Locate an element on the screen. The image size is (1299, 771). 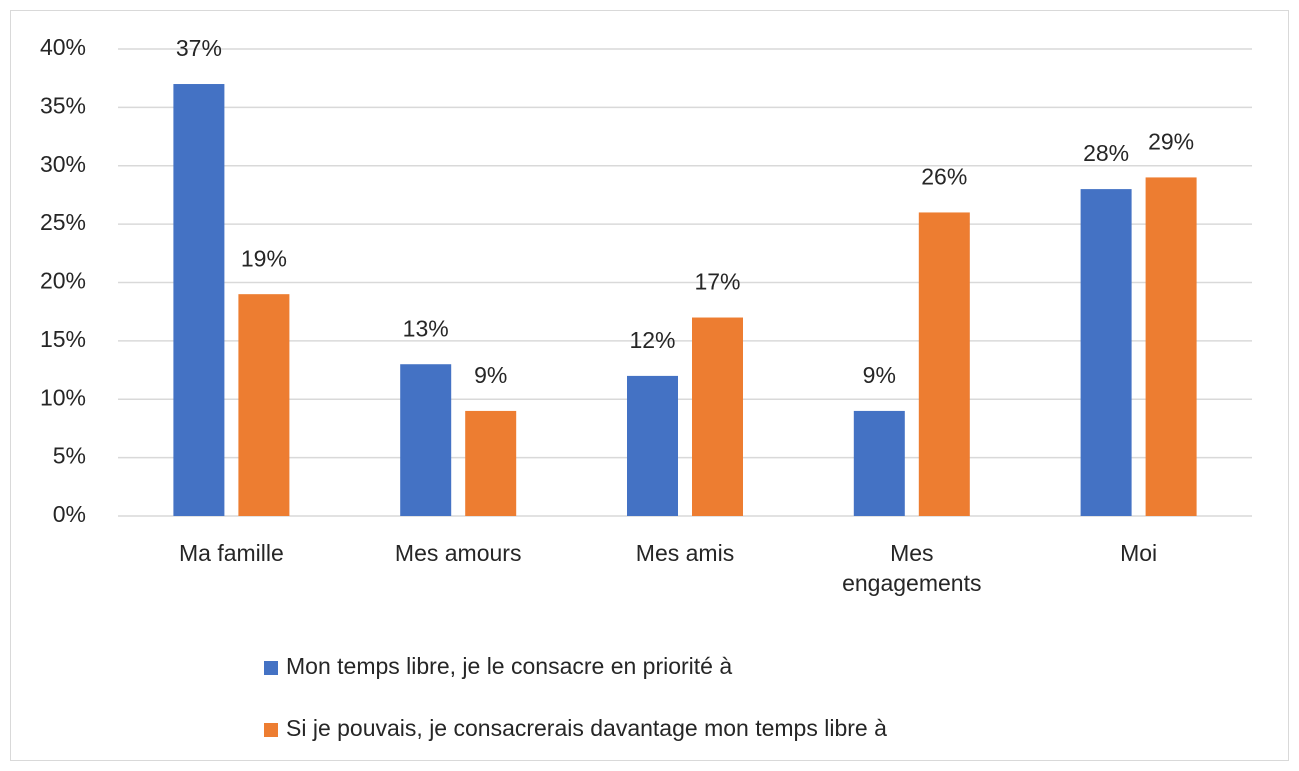
x-tick-label-box: Mes engagements is located at coordinates (912, 568).